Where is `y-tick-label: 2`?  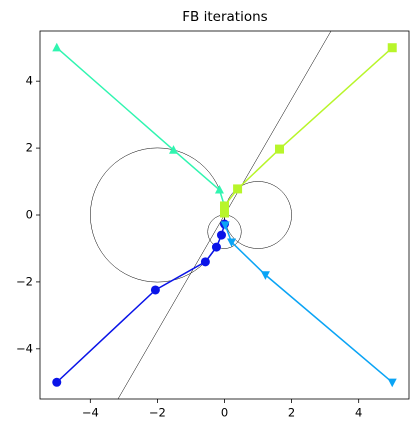 y-tick-label: 2 is located at coordinates (29, 148).